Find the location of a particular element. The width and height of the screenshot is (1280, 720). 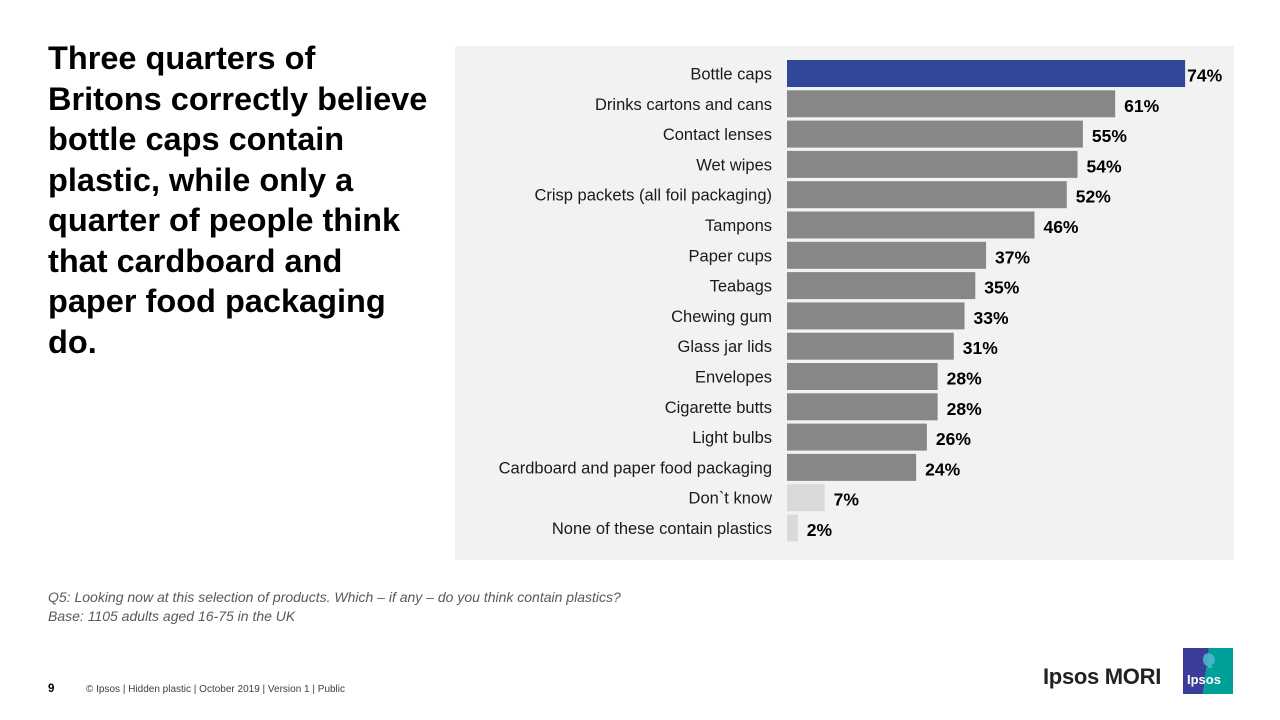

category-label: Paper cups is located at coordinates (730, 256).